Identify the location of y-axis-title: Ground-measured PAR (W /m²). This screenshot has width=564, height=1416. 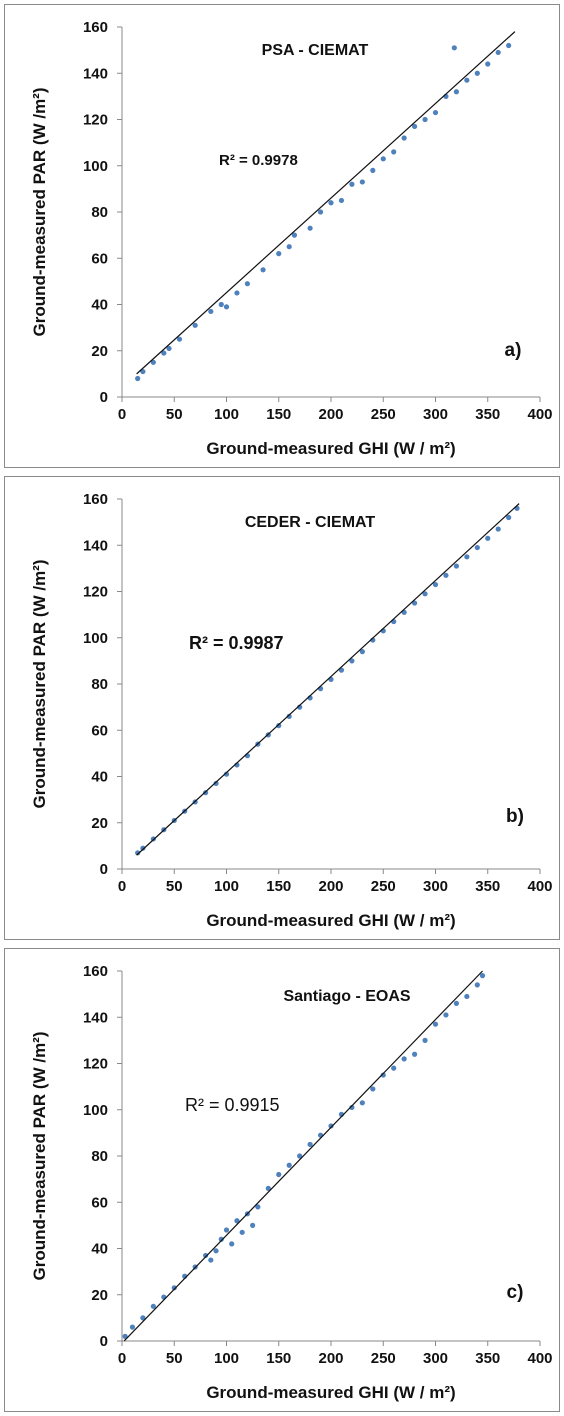
(39, 683).